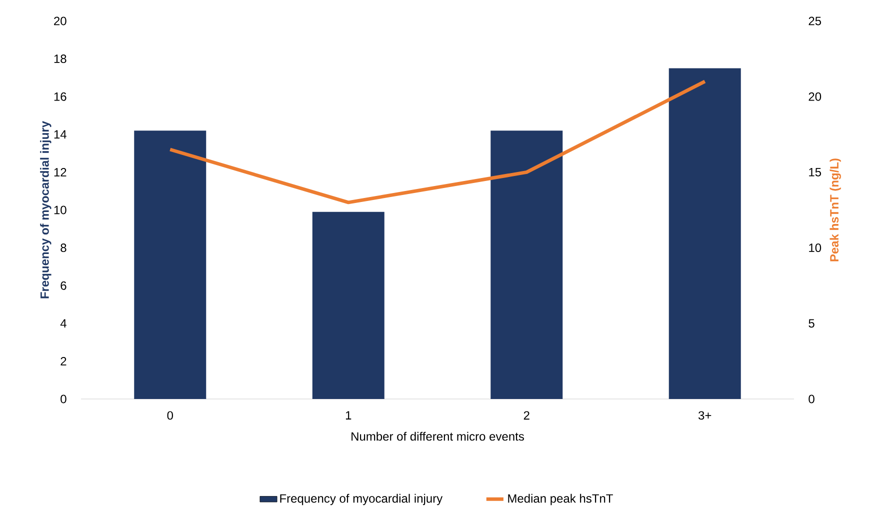  Describe the element at coordinates (60, 59) in the screenshot. I see `y-tick-label: 18` at that location.